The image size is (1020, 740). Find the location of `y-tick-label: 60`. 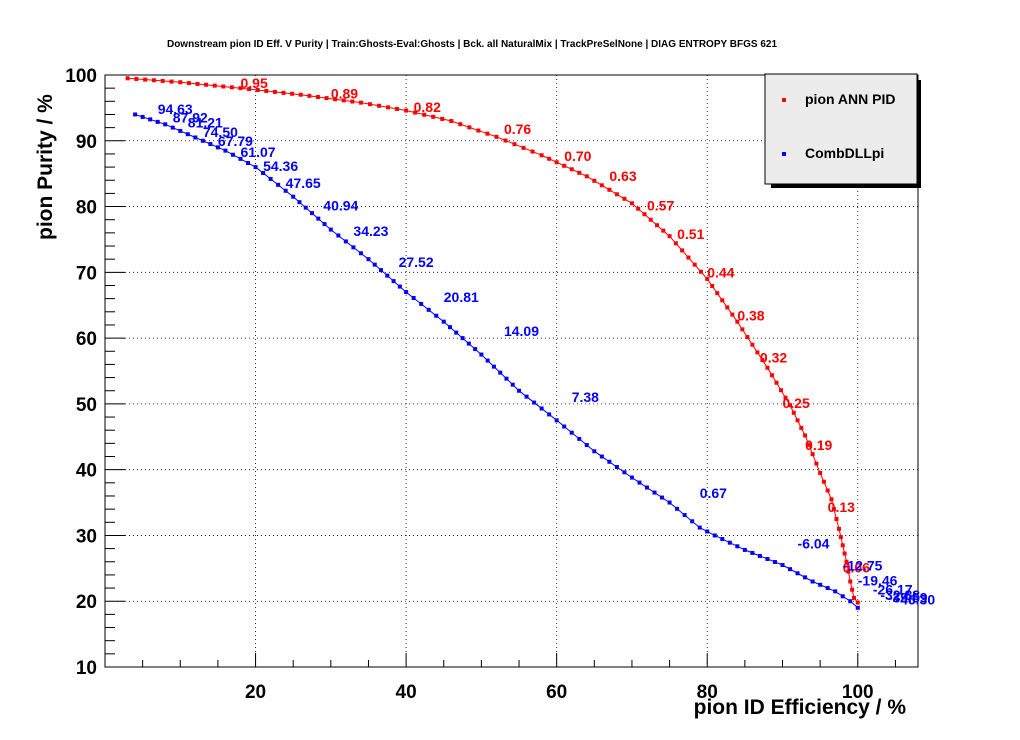

y-tick-label: 60 is located at coordinates (86, 339).